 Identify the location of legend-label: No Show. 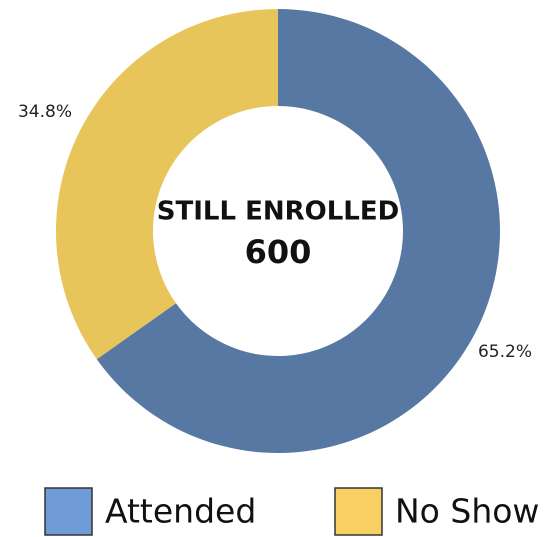
(467, 511).